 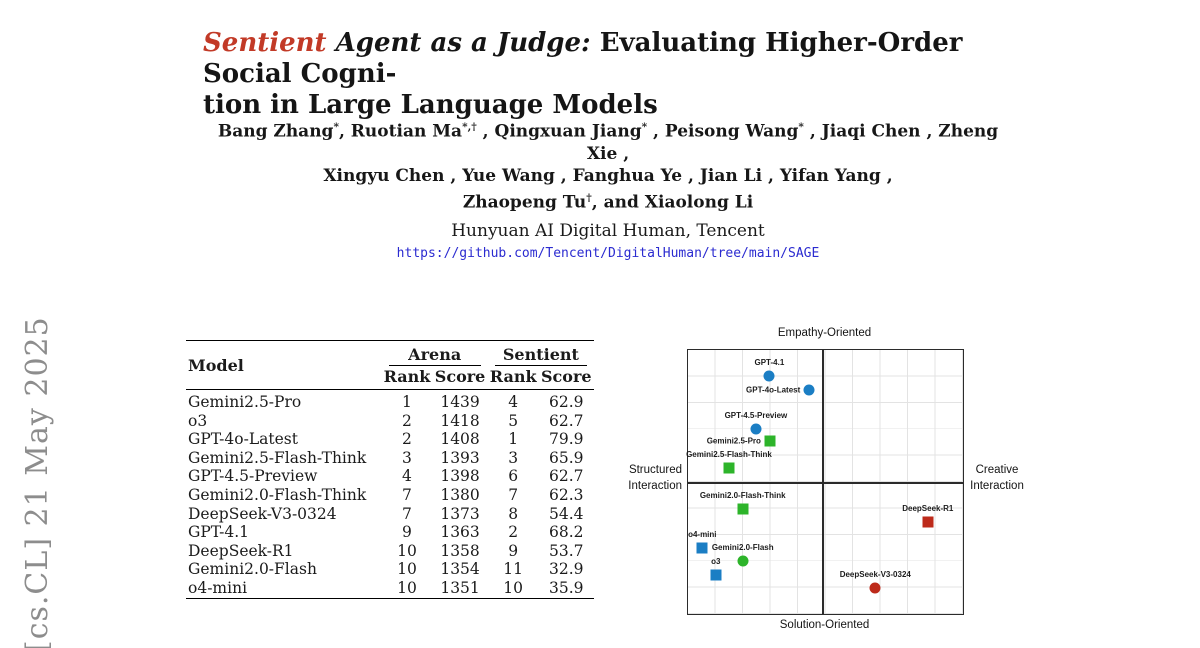 What do you see at coordinates (742, 496) in the screenshot?
I see `scatter-point-label: Gemini2.0-Flash-Think` at bounding box center [742, 496].